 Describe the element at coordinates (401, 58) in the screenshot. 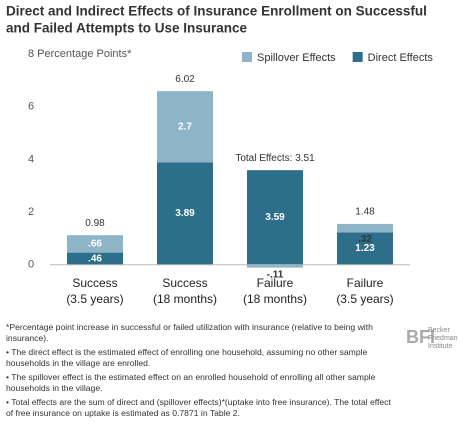

I see `legend-label: Direct Effects` at that location.